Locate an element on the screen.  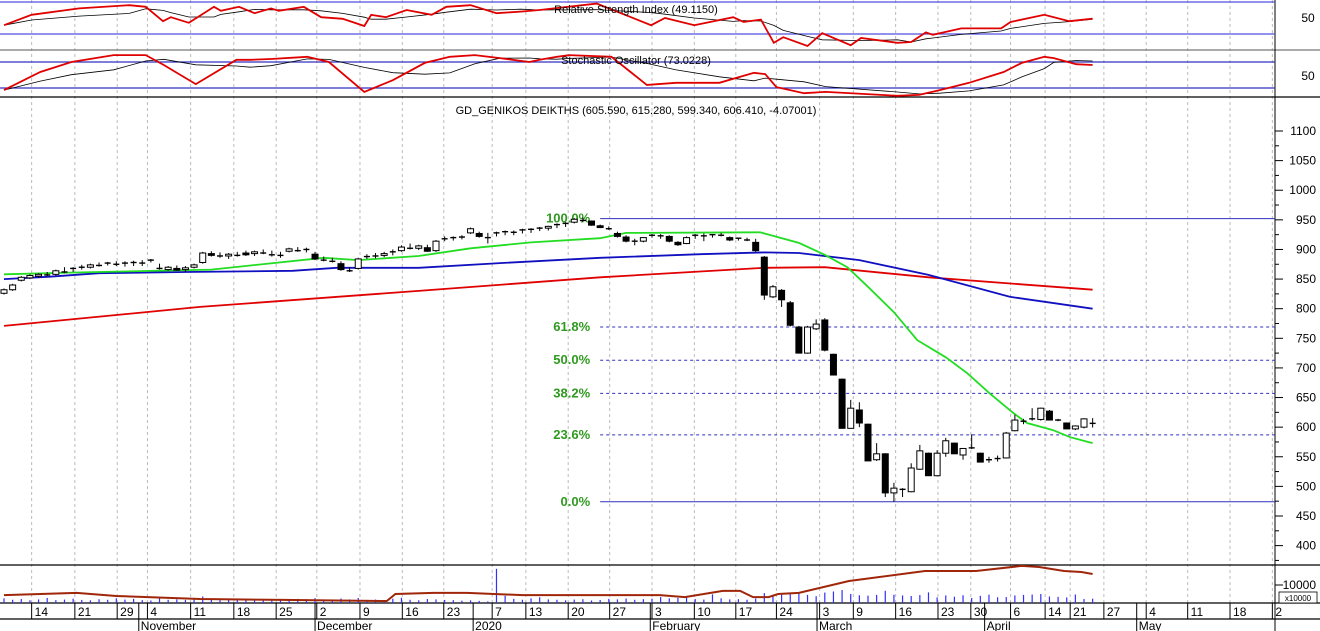
date-label: 23 is located at coordinates (454, 612).